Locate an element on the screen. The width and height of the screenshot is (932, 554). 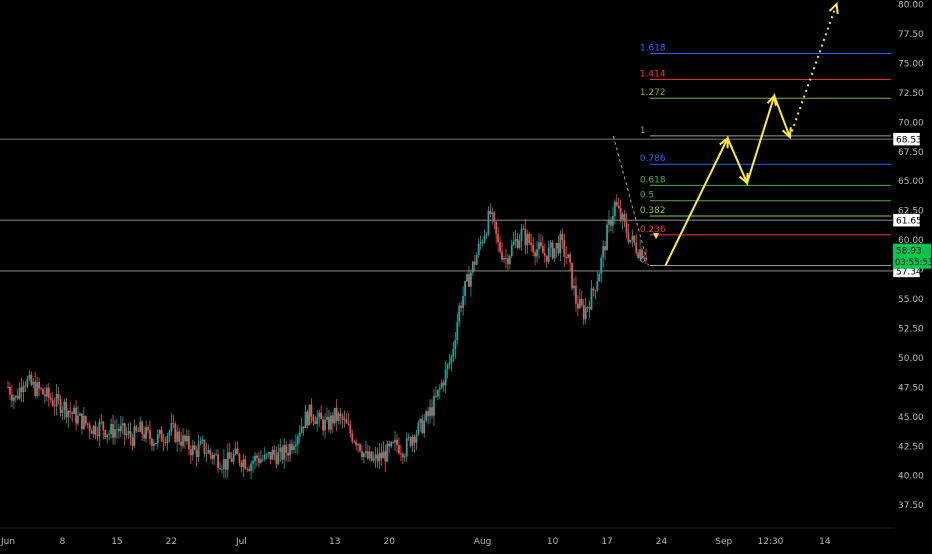
x-axis: Jun 8 15 22 Jul 13 20 Aug 10 17 24 Sep 12:30 14 is located at coordinates (446, 537).